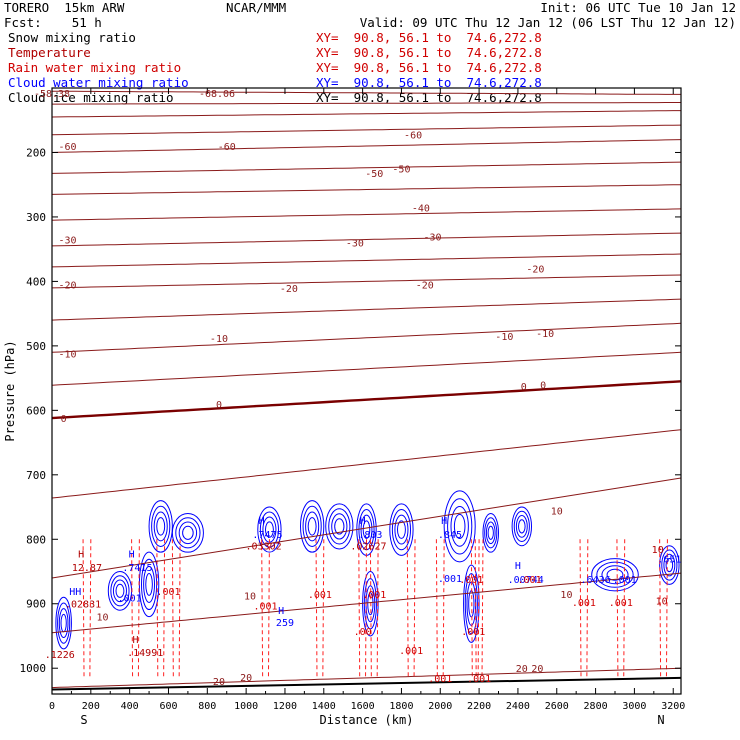 This screenshot has width=740, height=740. I want to click on value-label-15: .001, so click(450, 579).